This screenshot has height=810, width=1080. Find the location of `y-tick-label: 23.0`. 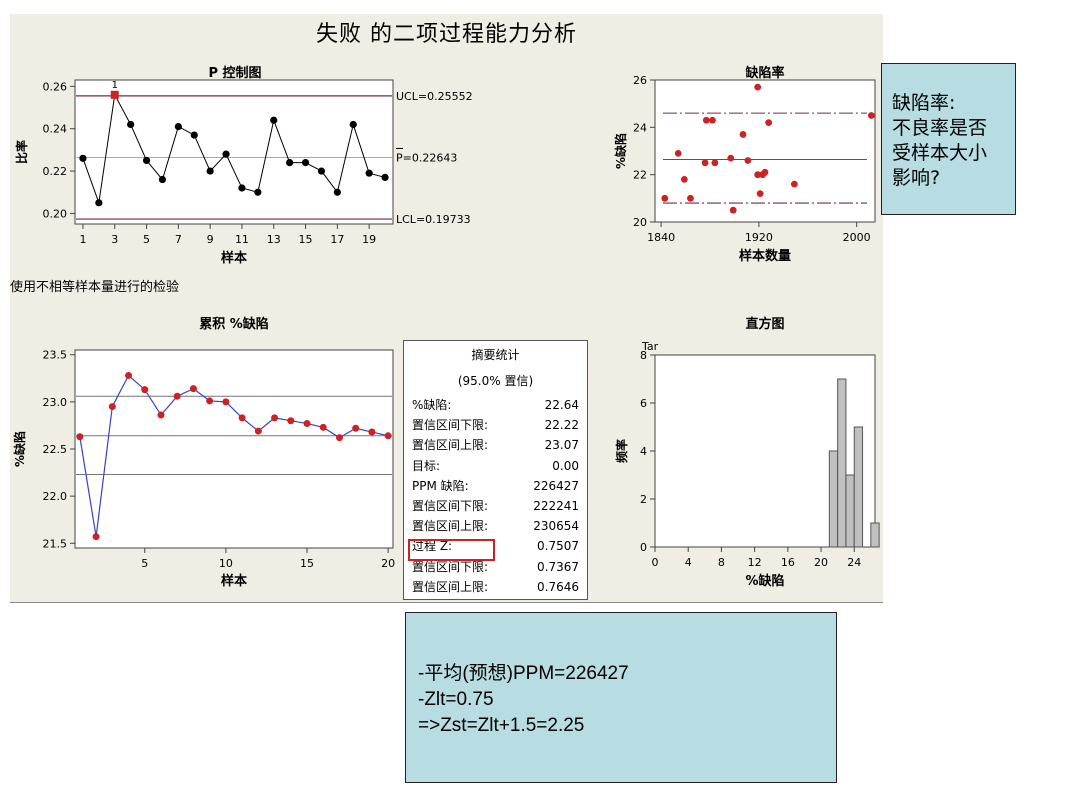

y-tick-label: 23.0 is located at coordinates (55, 402).